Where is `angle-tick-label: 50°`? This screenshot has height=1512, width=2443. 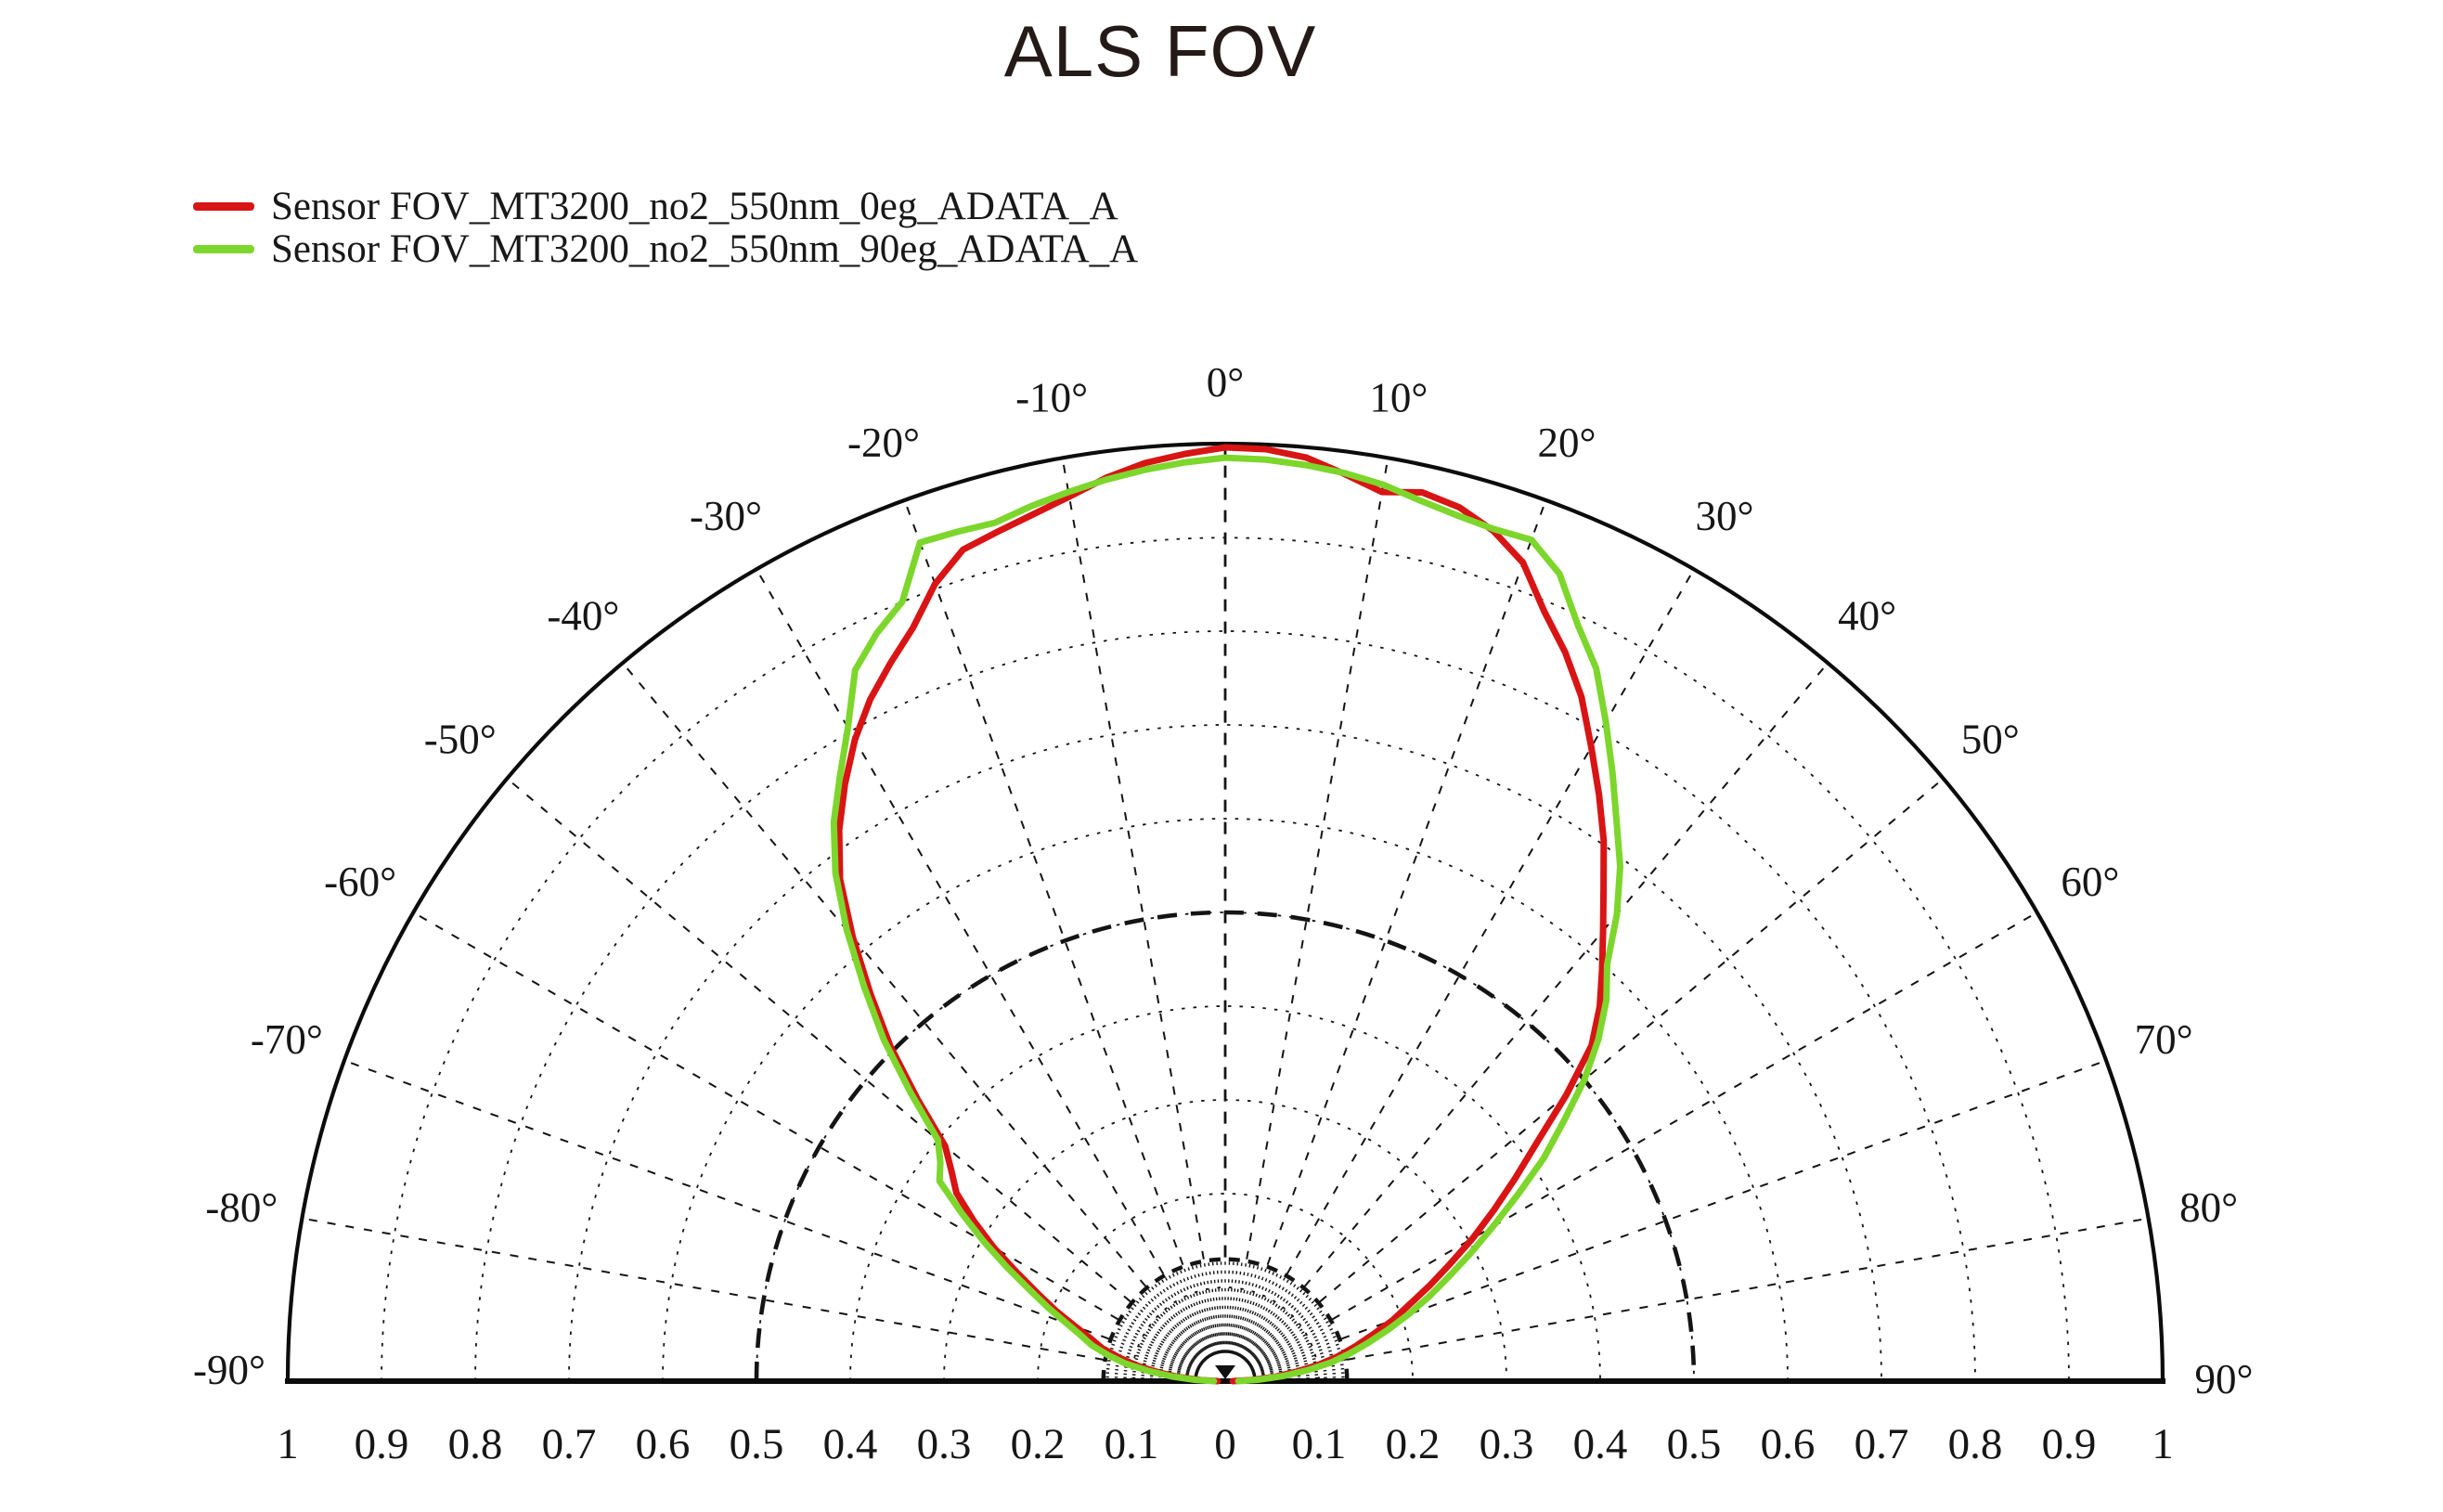
angle-tick-label: 50° is located at coordinates (1991, 739).